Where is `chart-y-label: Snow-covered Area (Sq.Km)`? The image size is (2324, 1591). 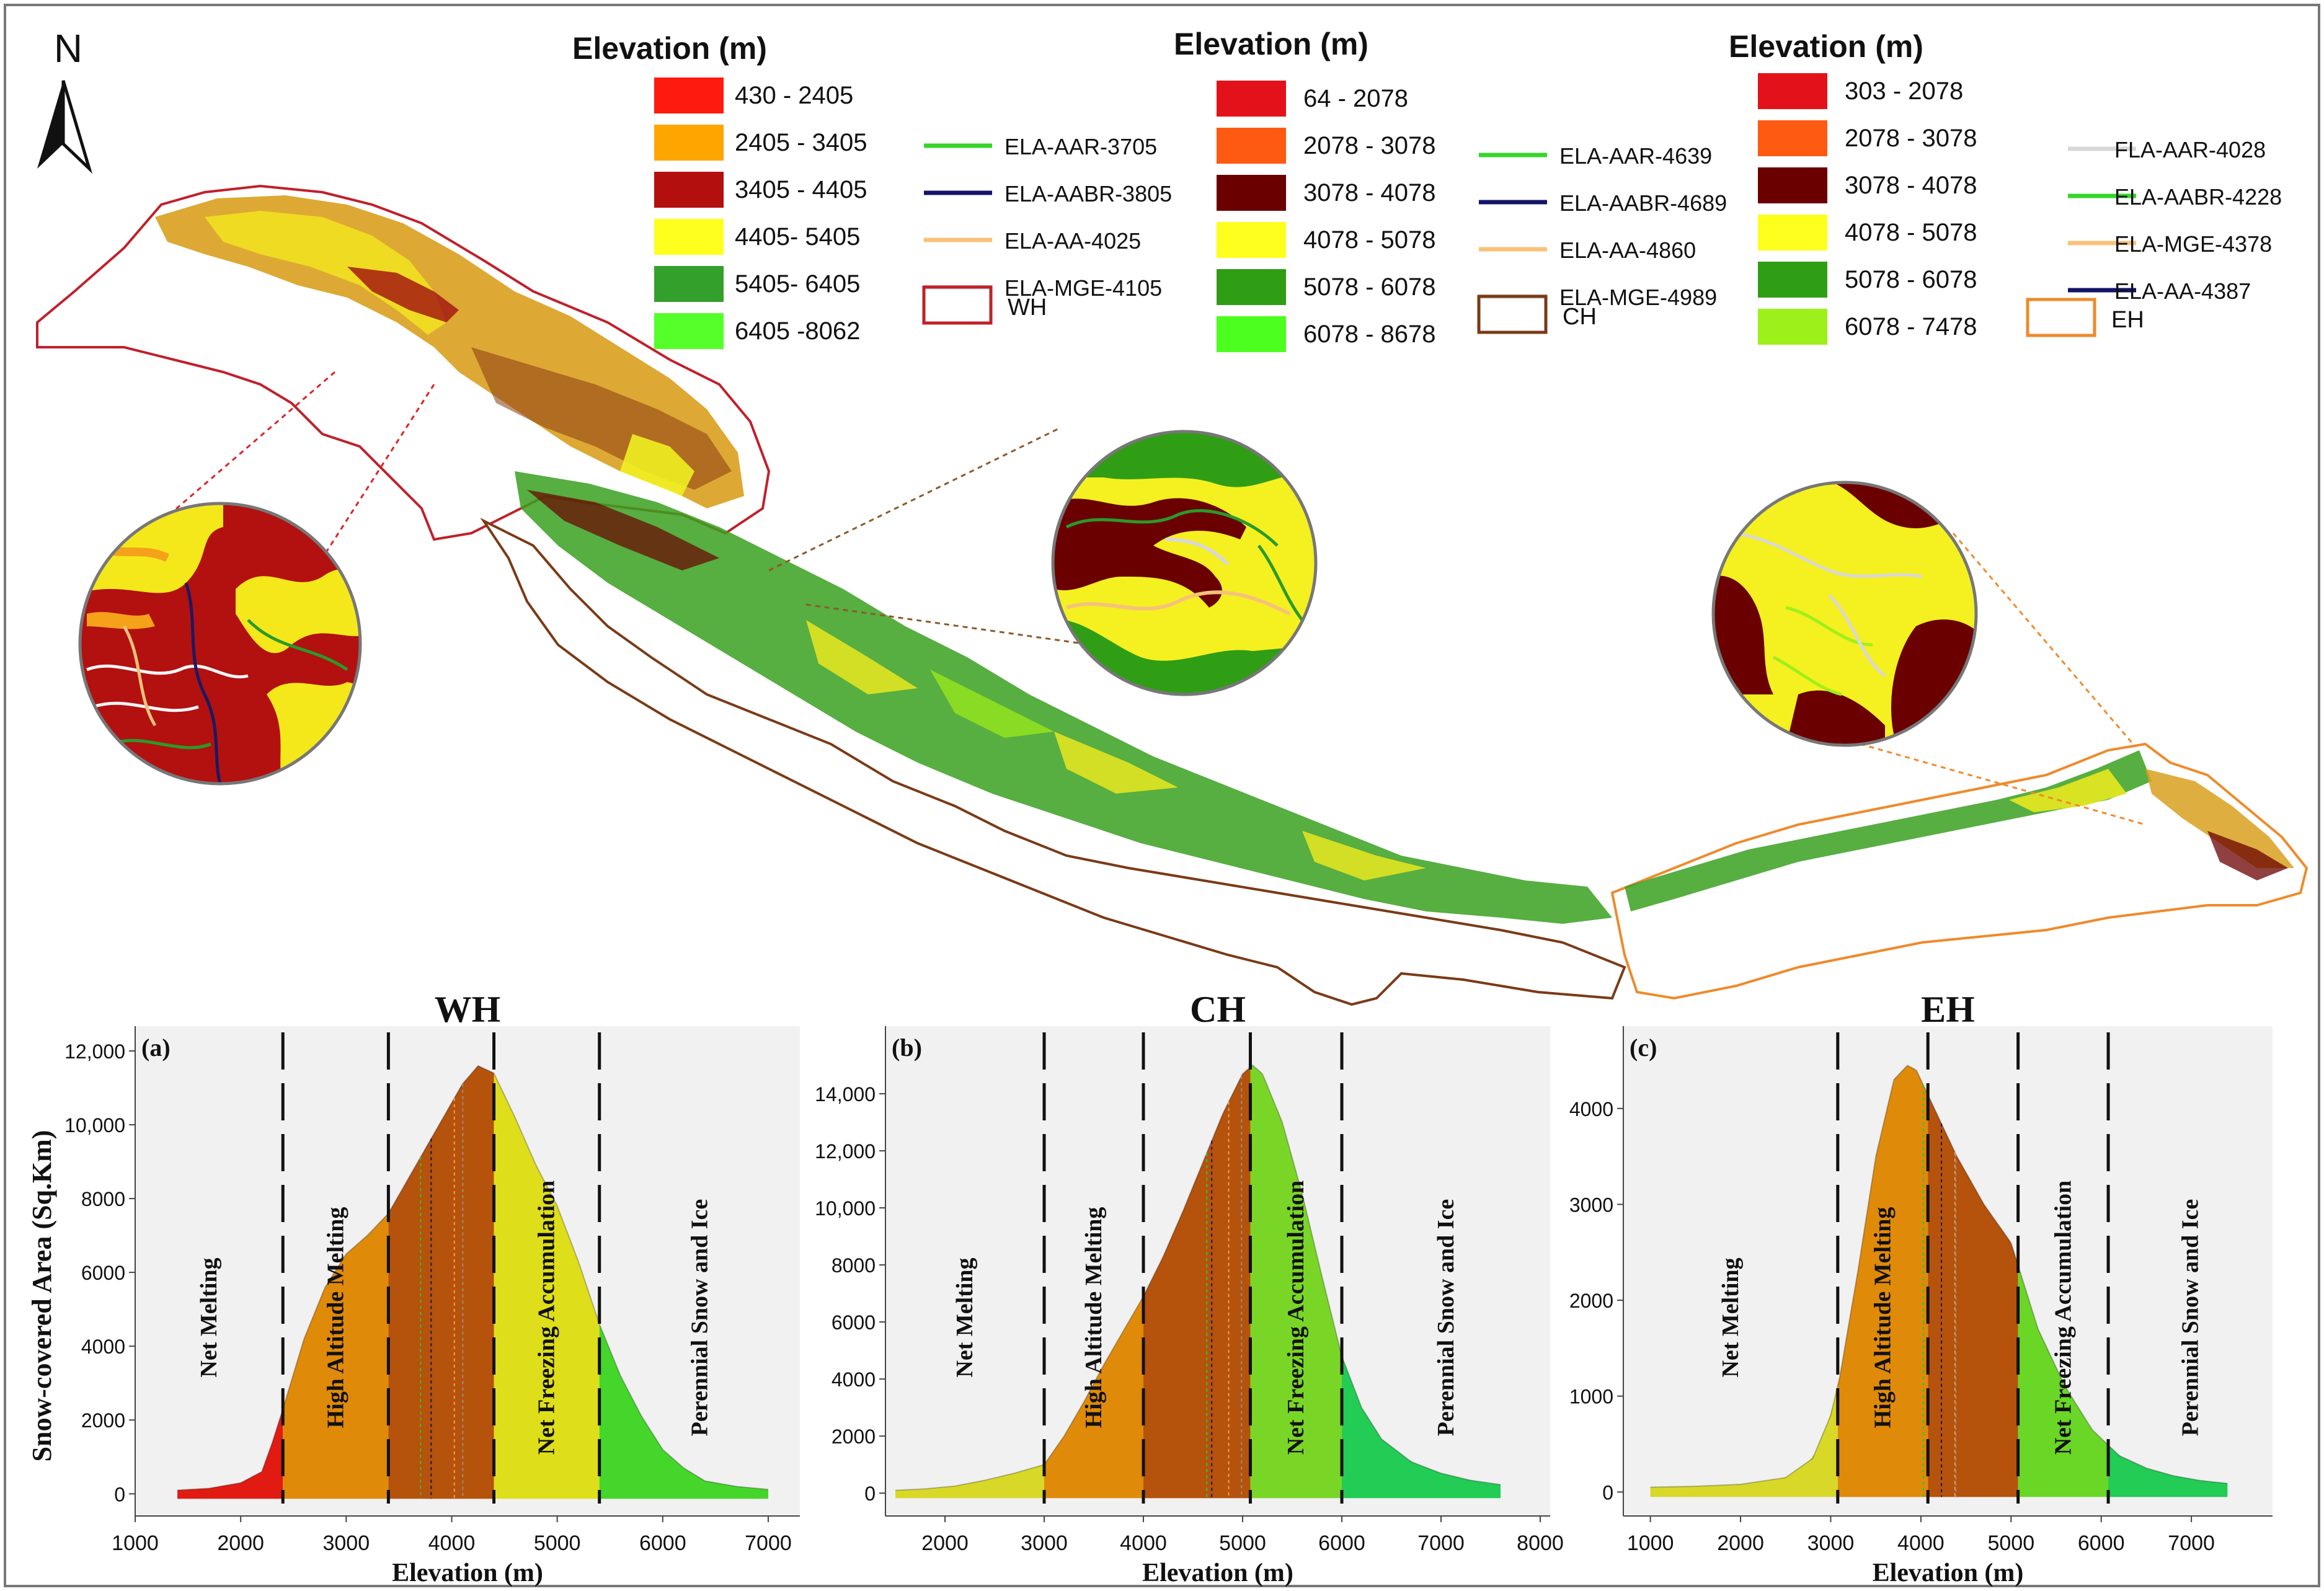 chart-y-label: Snow-covered Area (Sq.Km) is located at coordinates (42, 1296).